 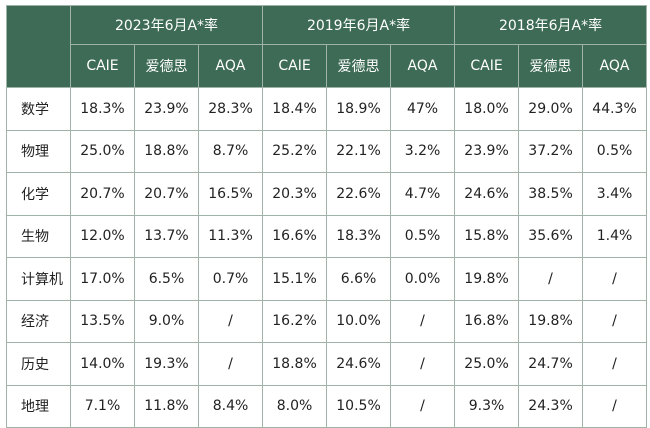 I want to click on rate-cell: 9.0%, so click(x=166, y=321).